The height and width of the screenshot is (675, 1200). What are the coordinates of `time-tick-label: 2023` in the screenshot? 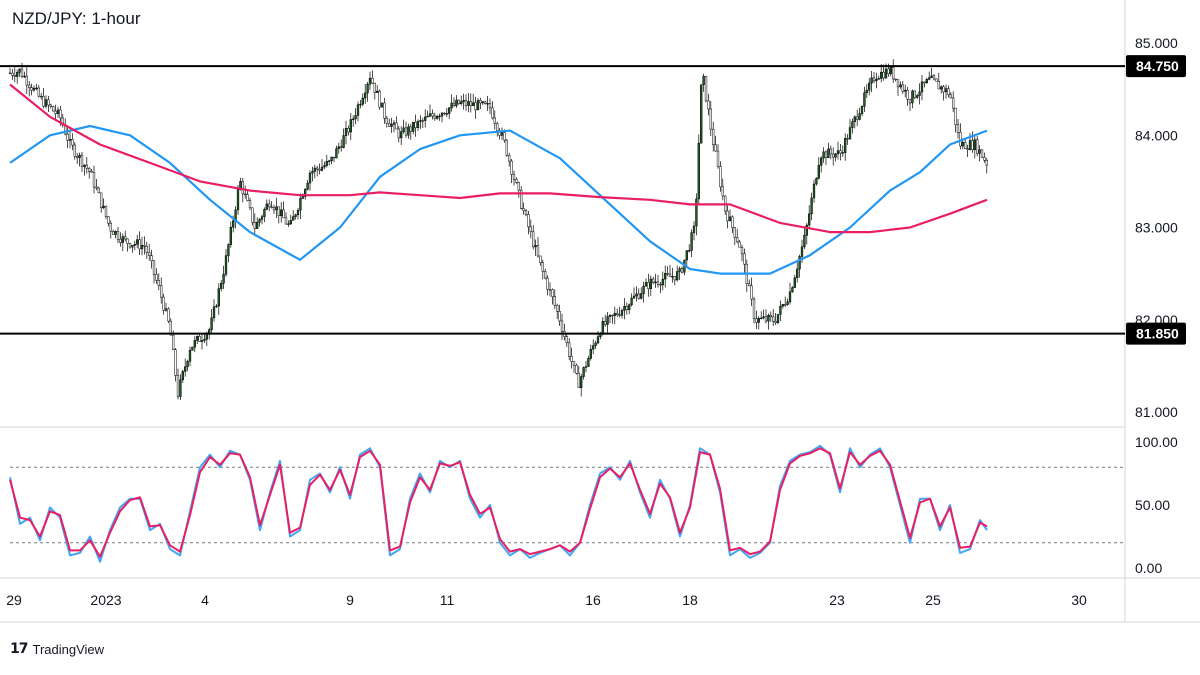 It's located at (105, 600).